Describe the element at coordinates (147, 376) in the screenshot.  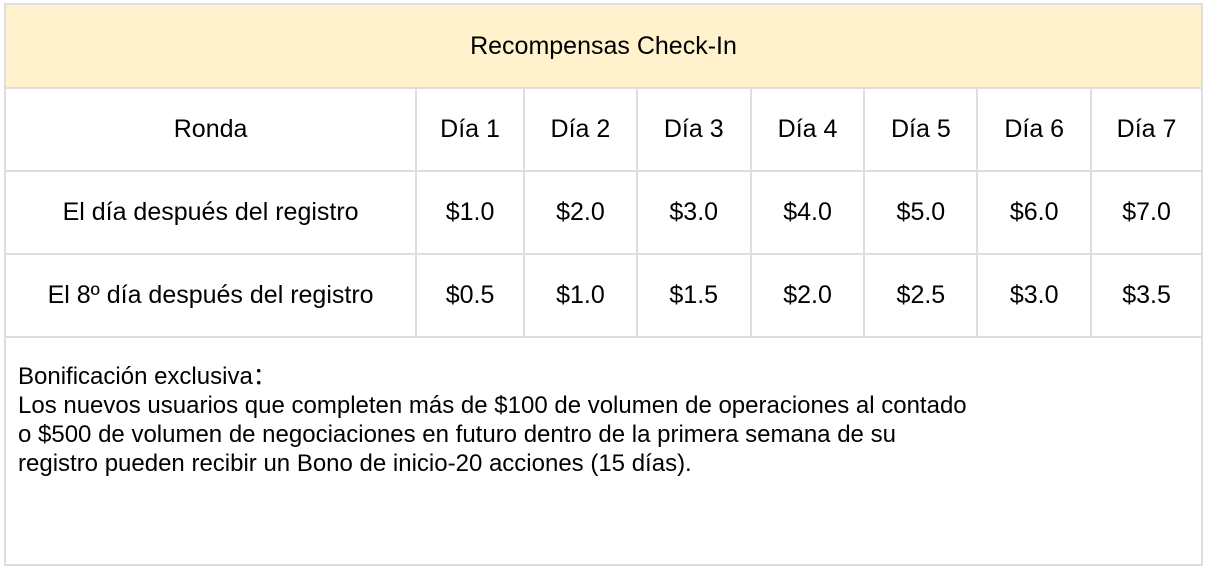
I see `bonus-heading: Bonificación exclusiva：` at that location.